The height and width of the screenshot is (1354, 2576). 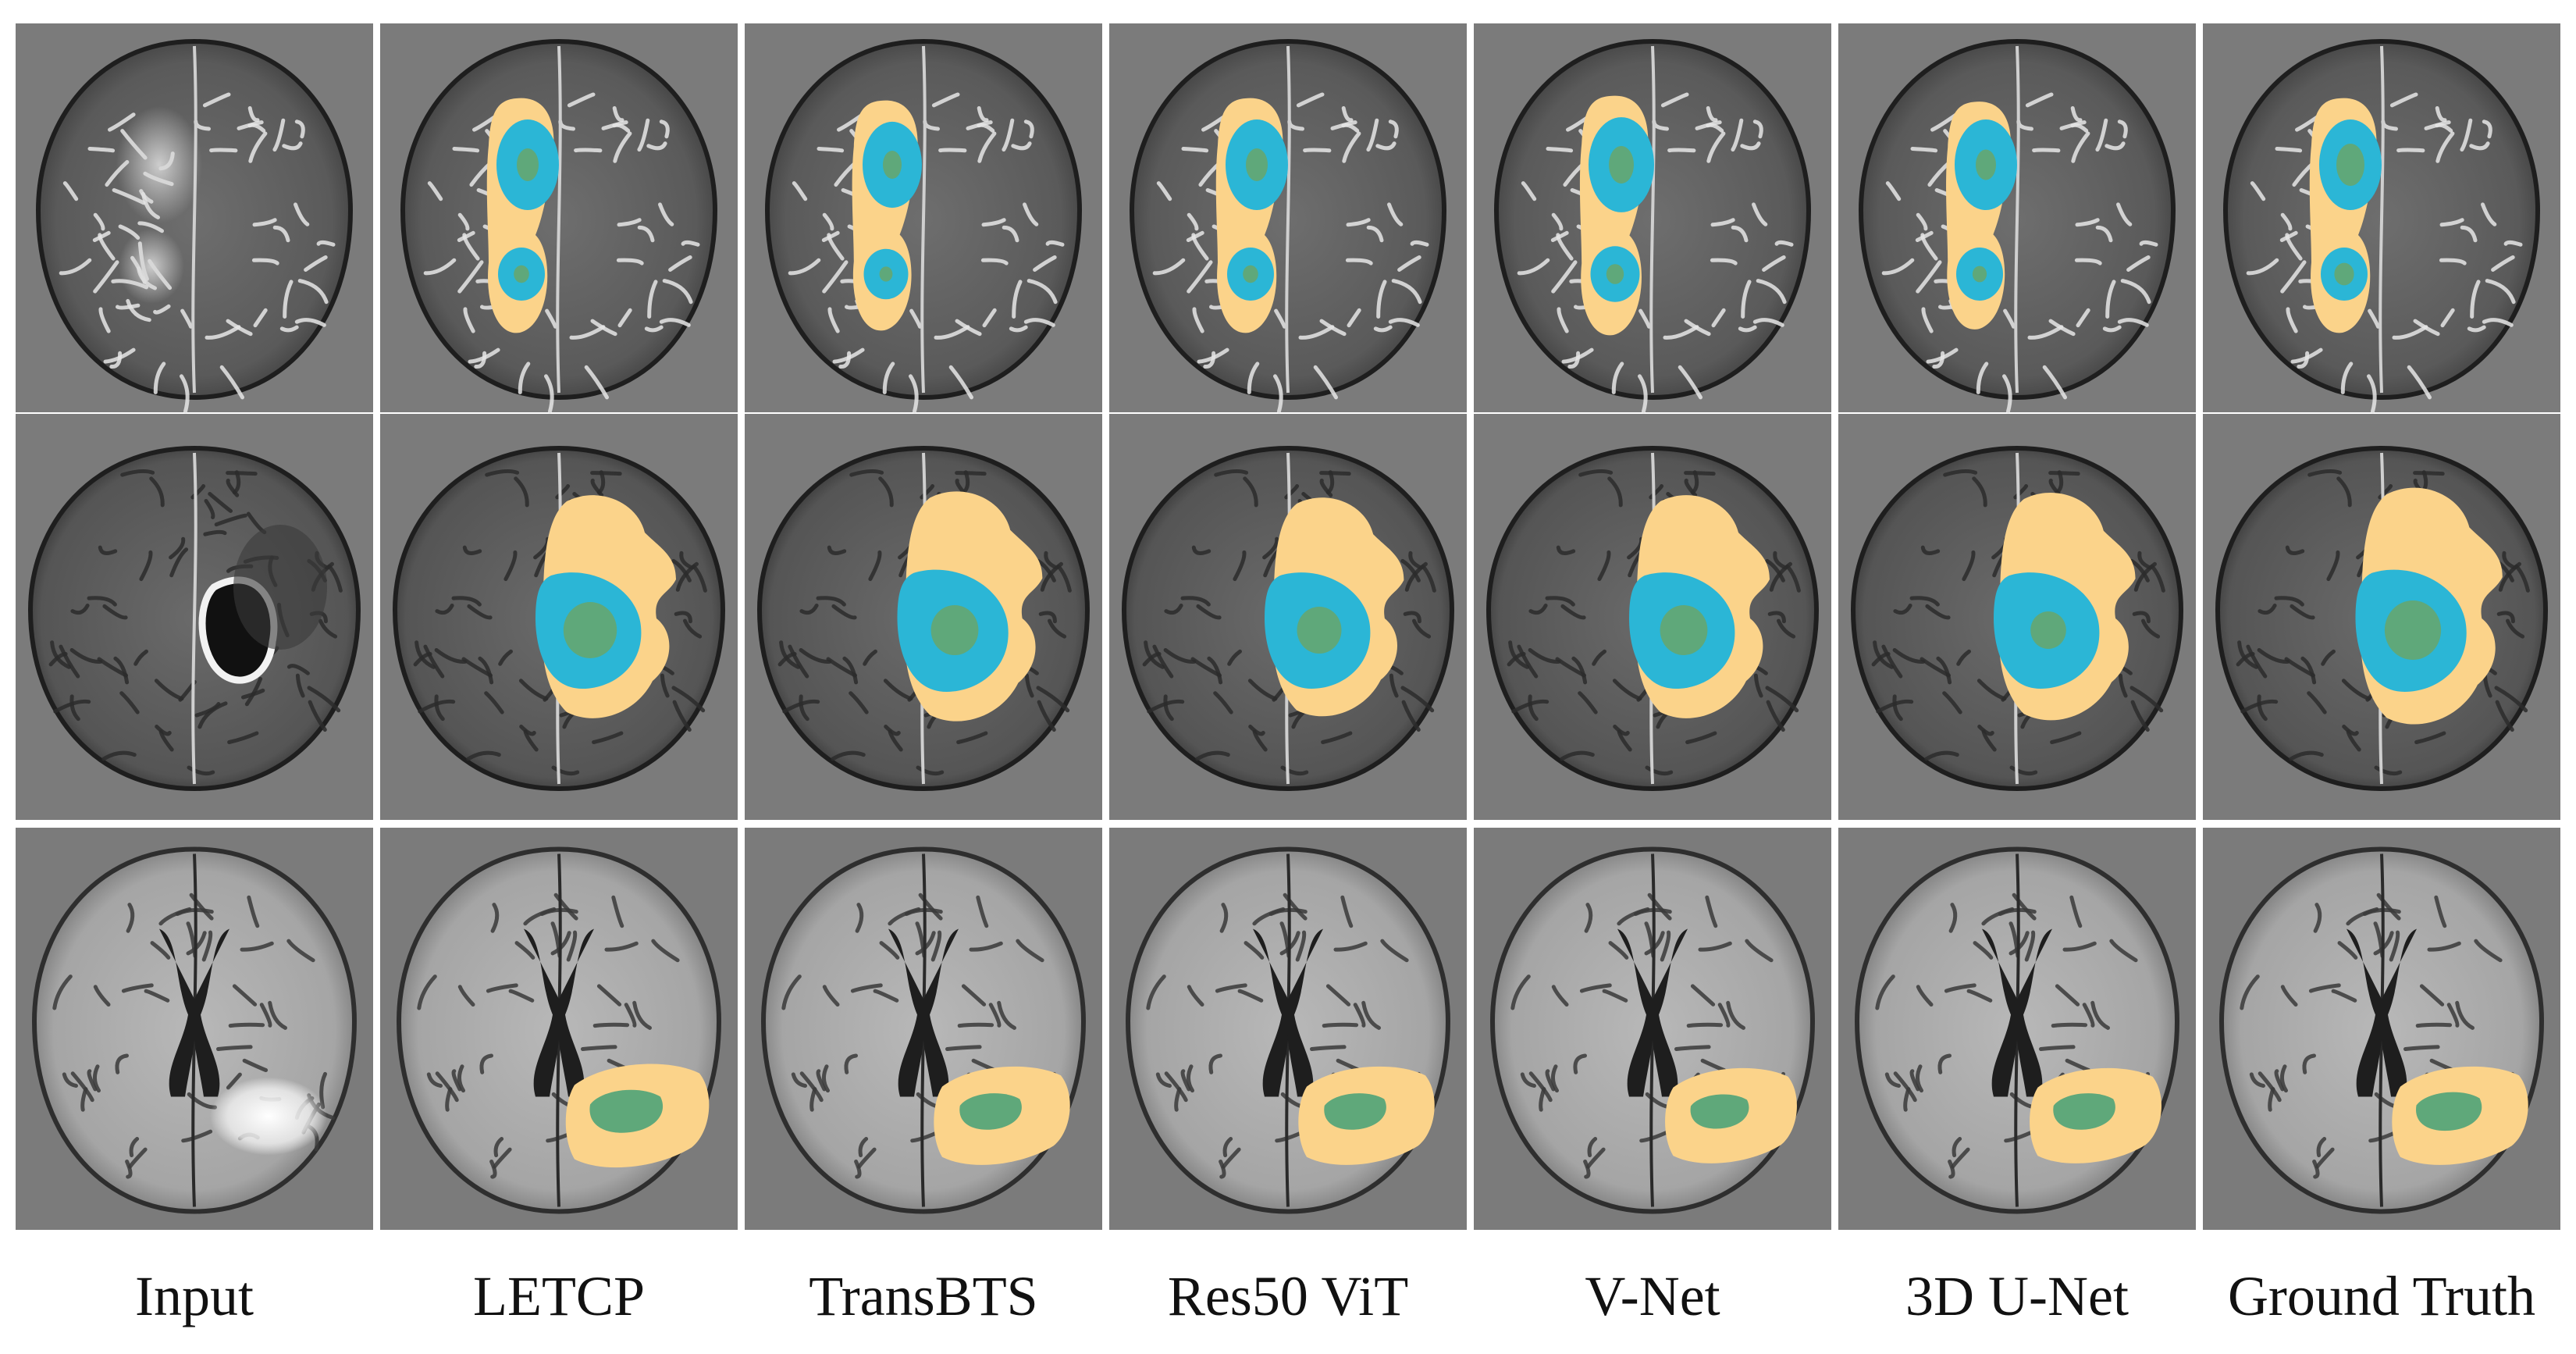 I want to click on panel-row2-res50-vit, so click(x=1288, y=617).